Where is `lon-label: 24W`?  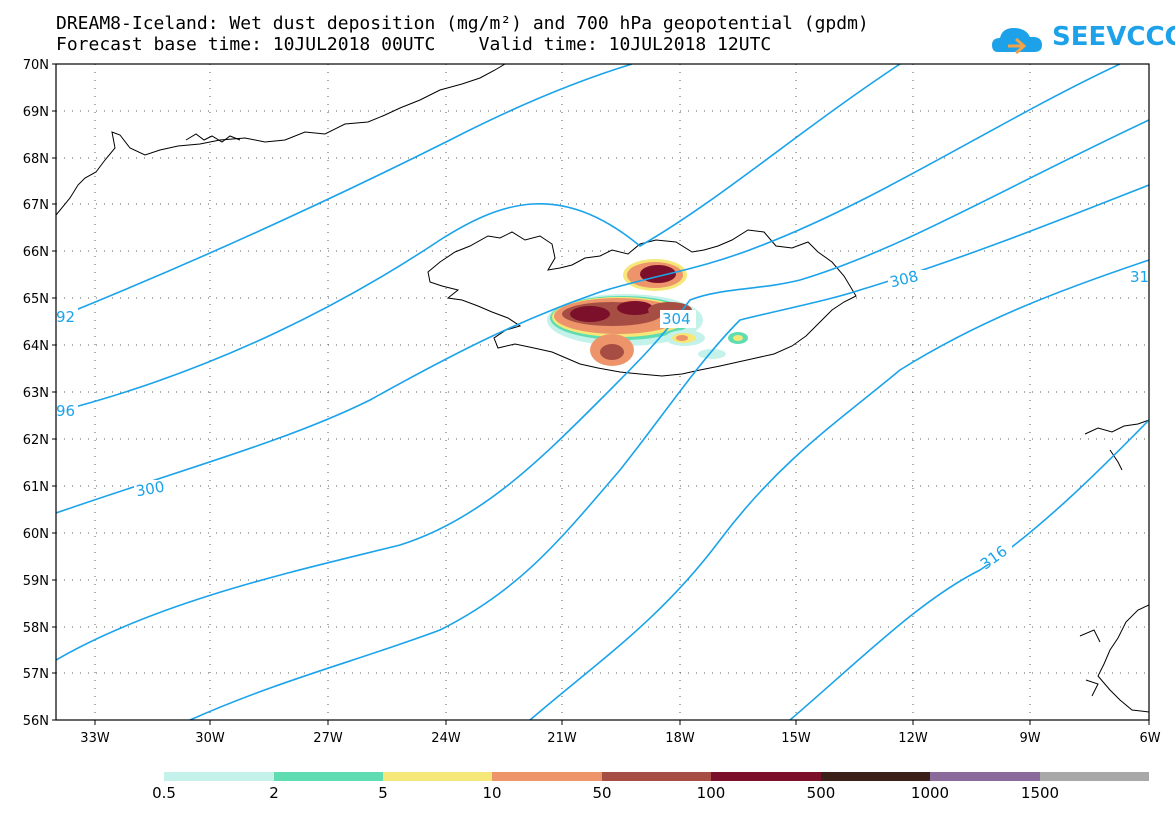
lon-label: 24W is located at coordinates (446, 738).